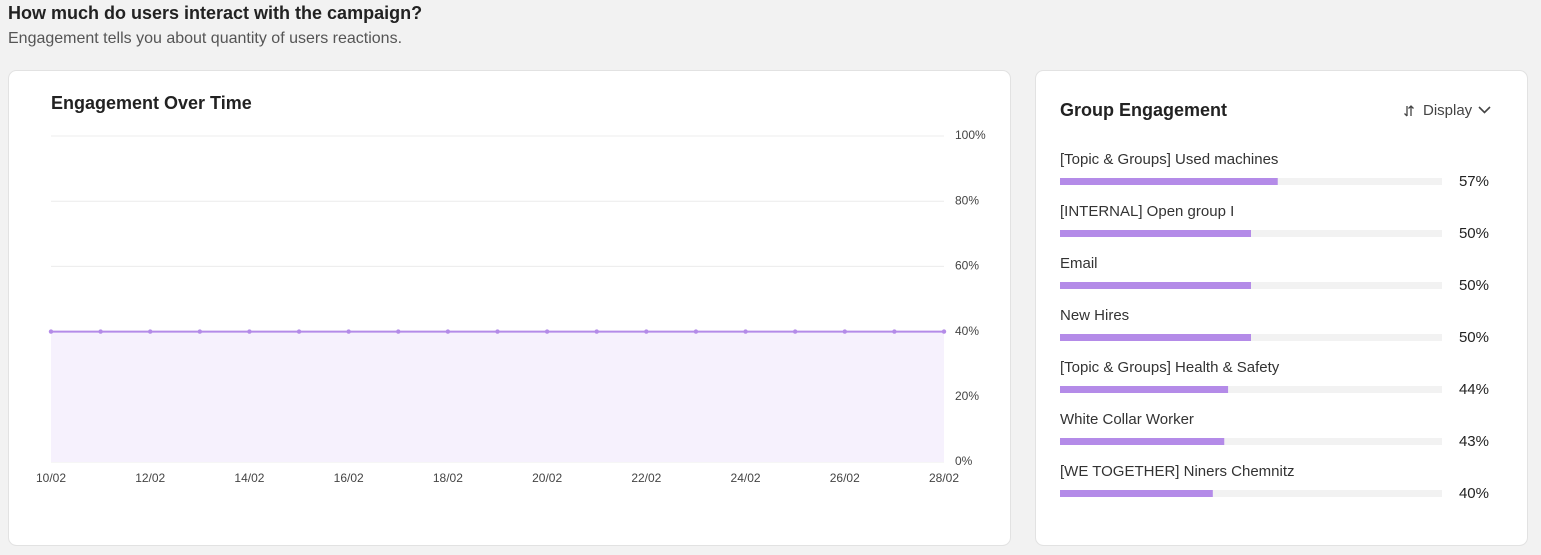 The height and width of the screenshot is (555, 1541). Describe the element at coordinates (497, 396) in the screenshot. I see `area` at that location.